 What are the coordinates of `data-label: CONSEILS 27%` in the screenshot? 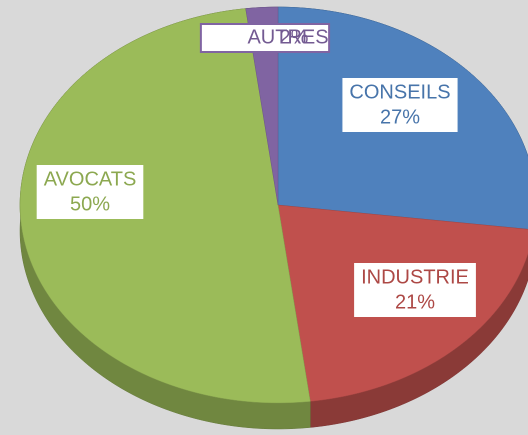 It's located at (400, 105).